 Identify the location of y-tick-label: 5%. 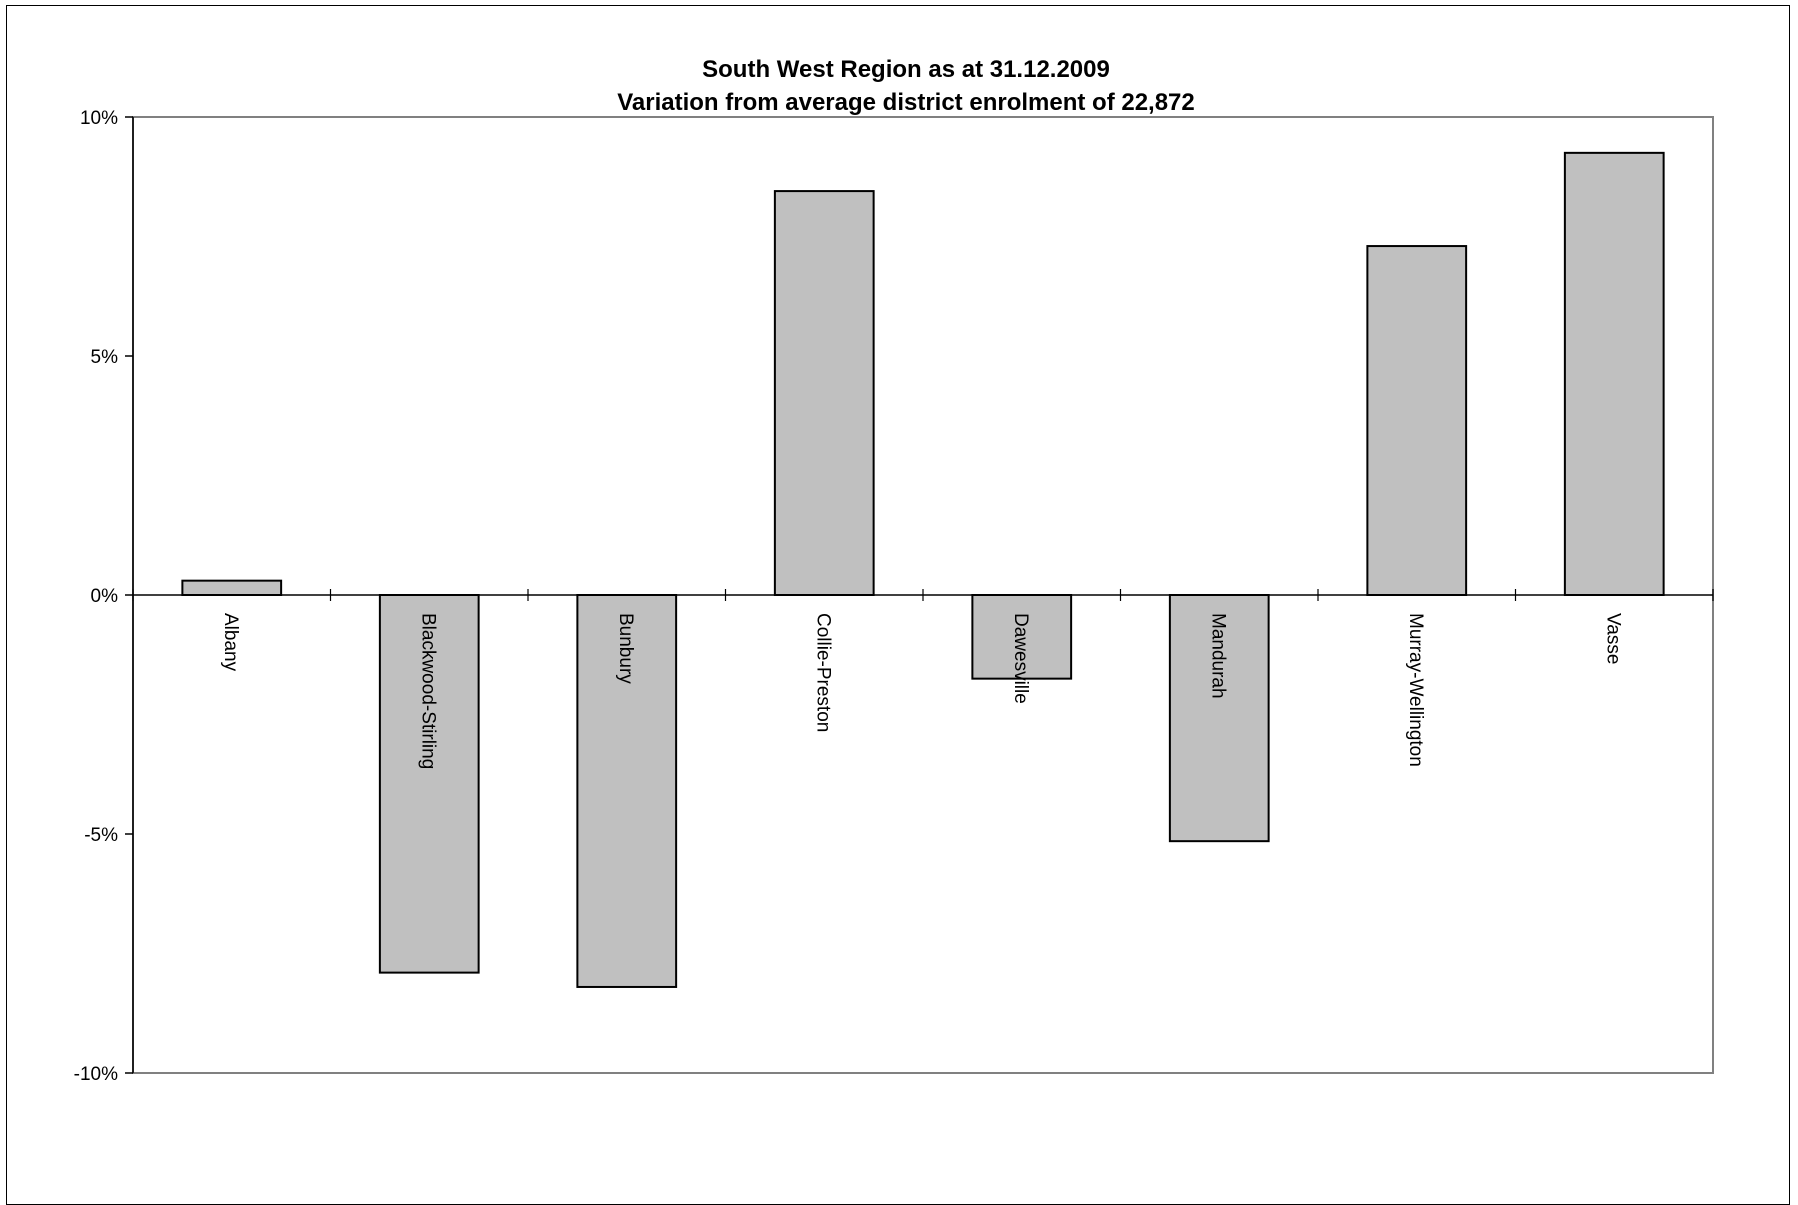
(105, 357).